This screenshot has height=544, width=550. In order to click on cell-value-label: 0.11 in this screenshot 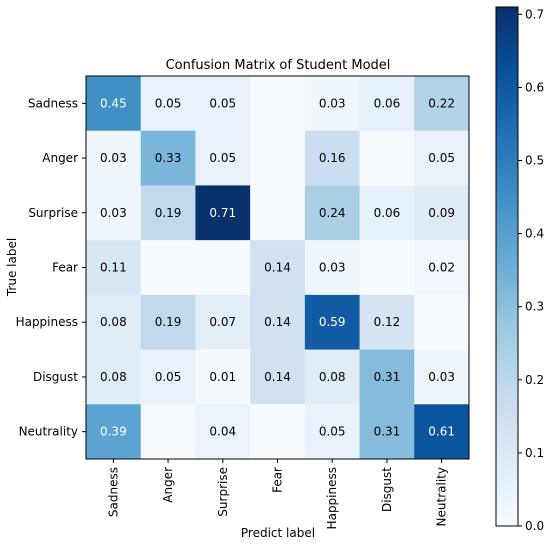, I will do `click(113, 268)`.